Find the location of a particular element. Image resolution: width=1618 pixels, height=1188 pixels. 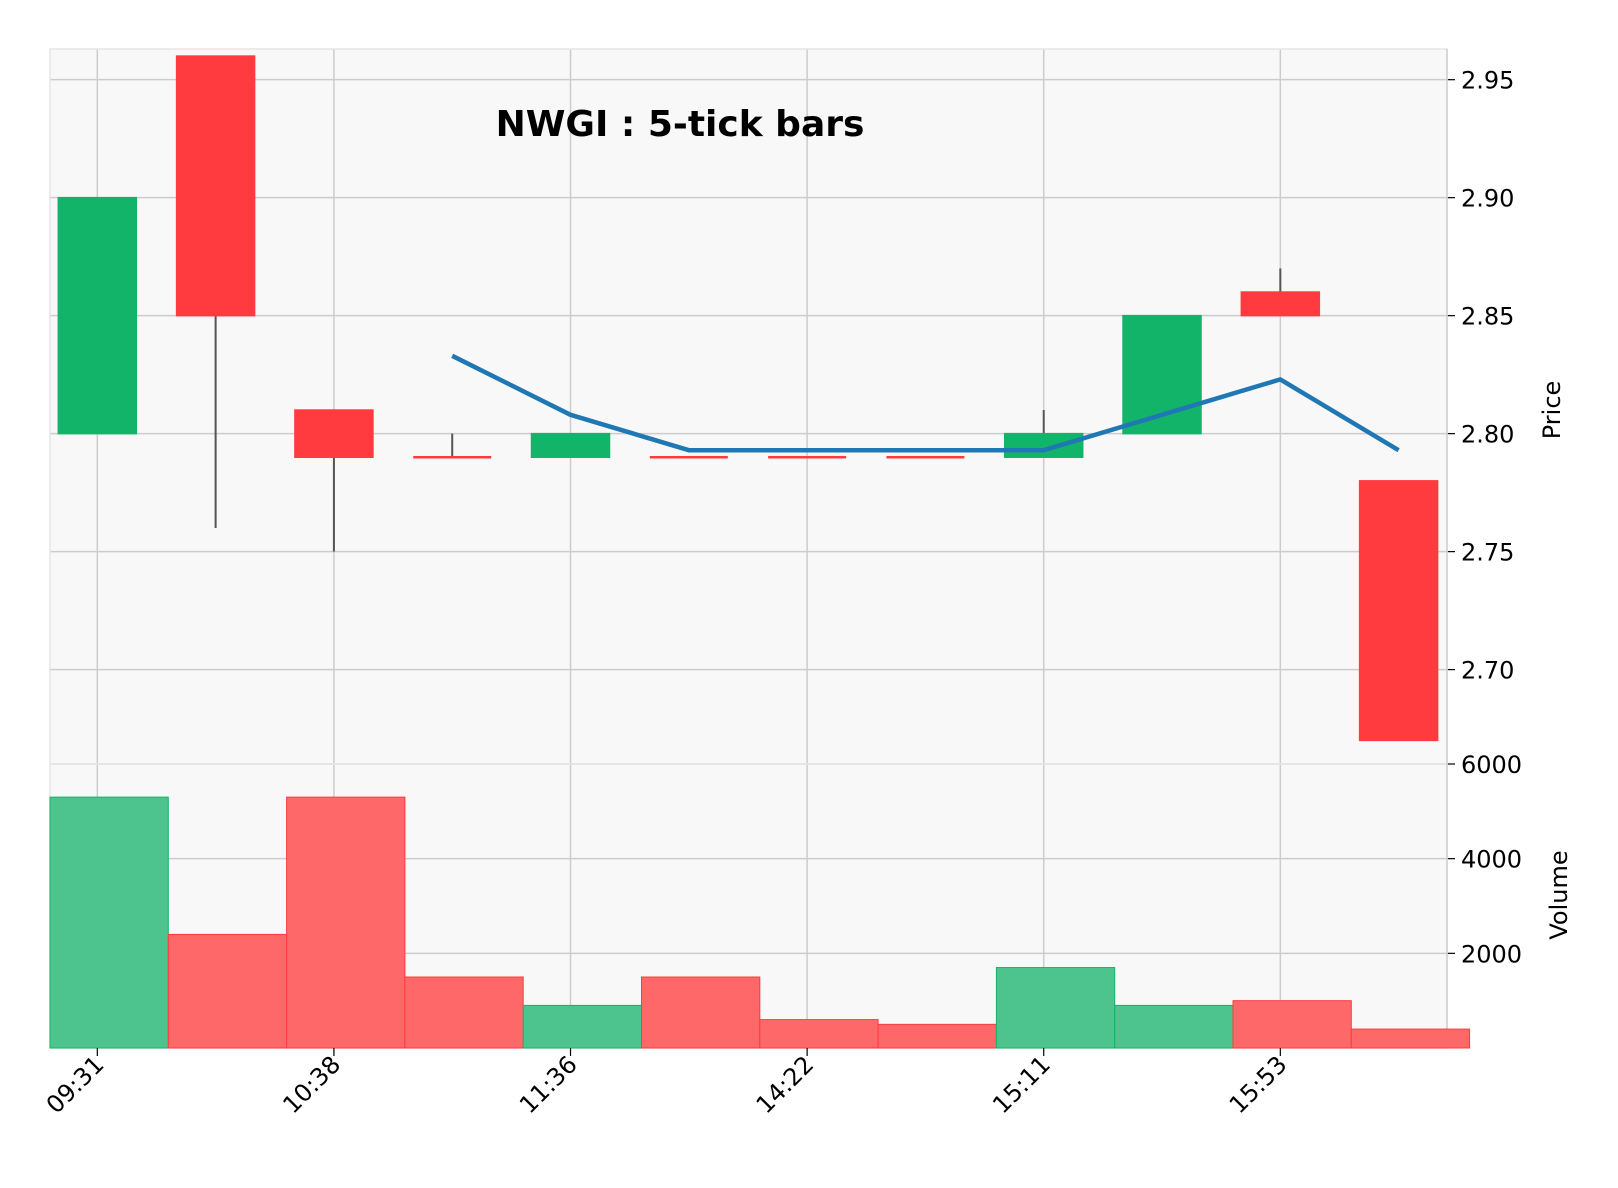

price-axis-title: Price is located at coordinates (1552, 410).